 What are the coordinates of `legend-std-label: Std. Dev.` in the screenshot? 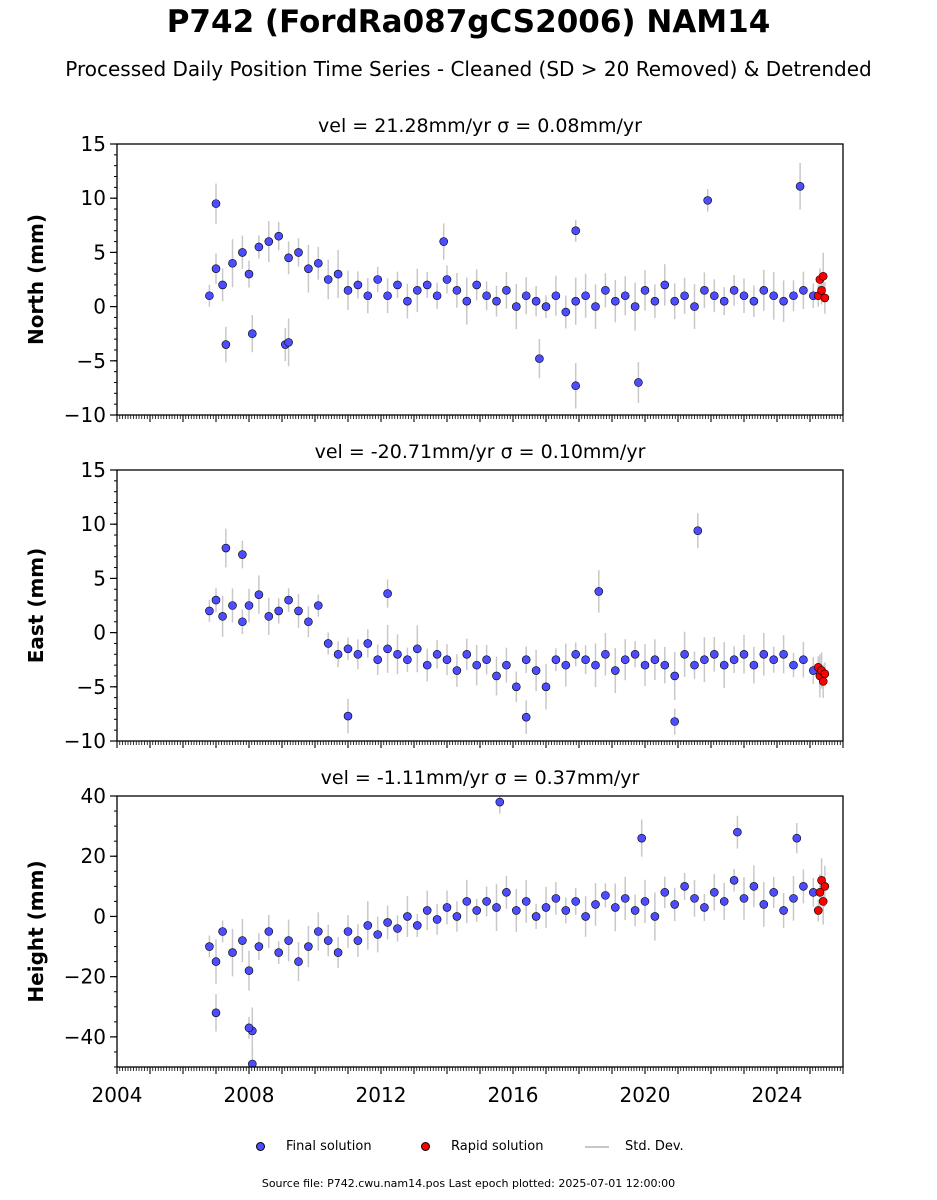 It's located at (654, 1146).